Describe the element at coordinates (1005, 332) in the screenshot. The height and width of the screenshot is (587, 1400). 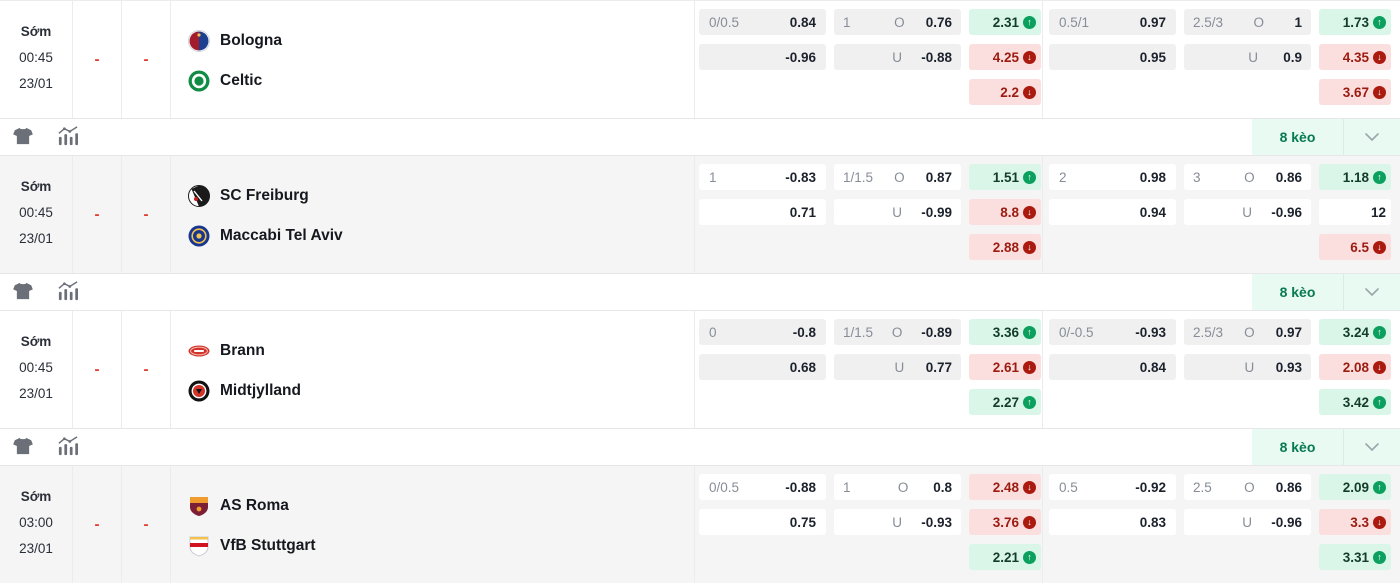
I see `home-win-odds: 3.36` at that location.